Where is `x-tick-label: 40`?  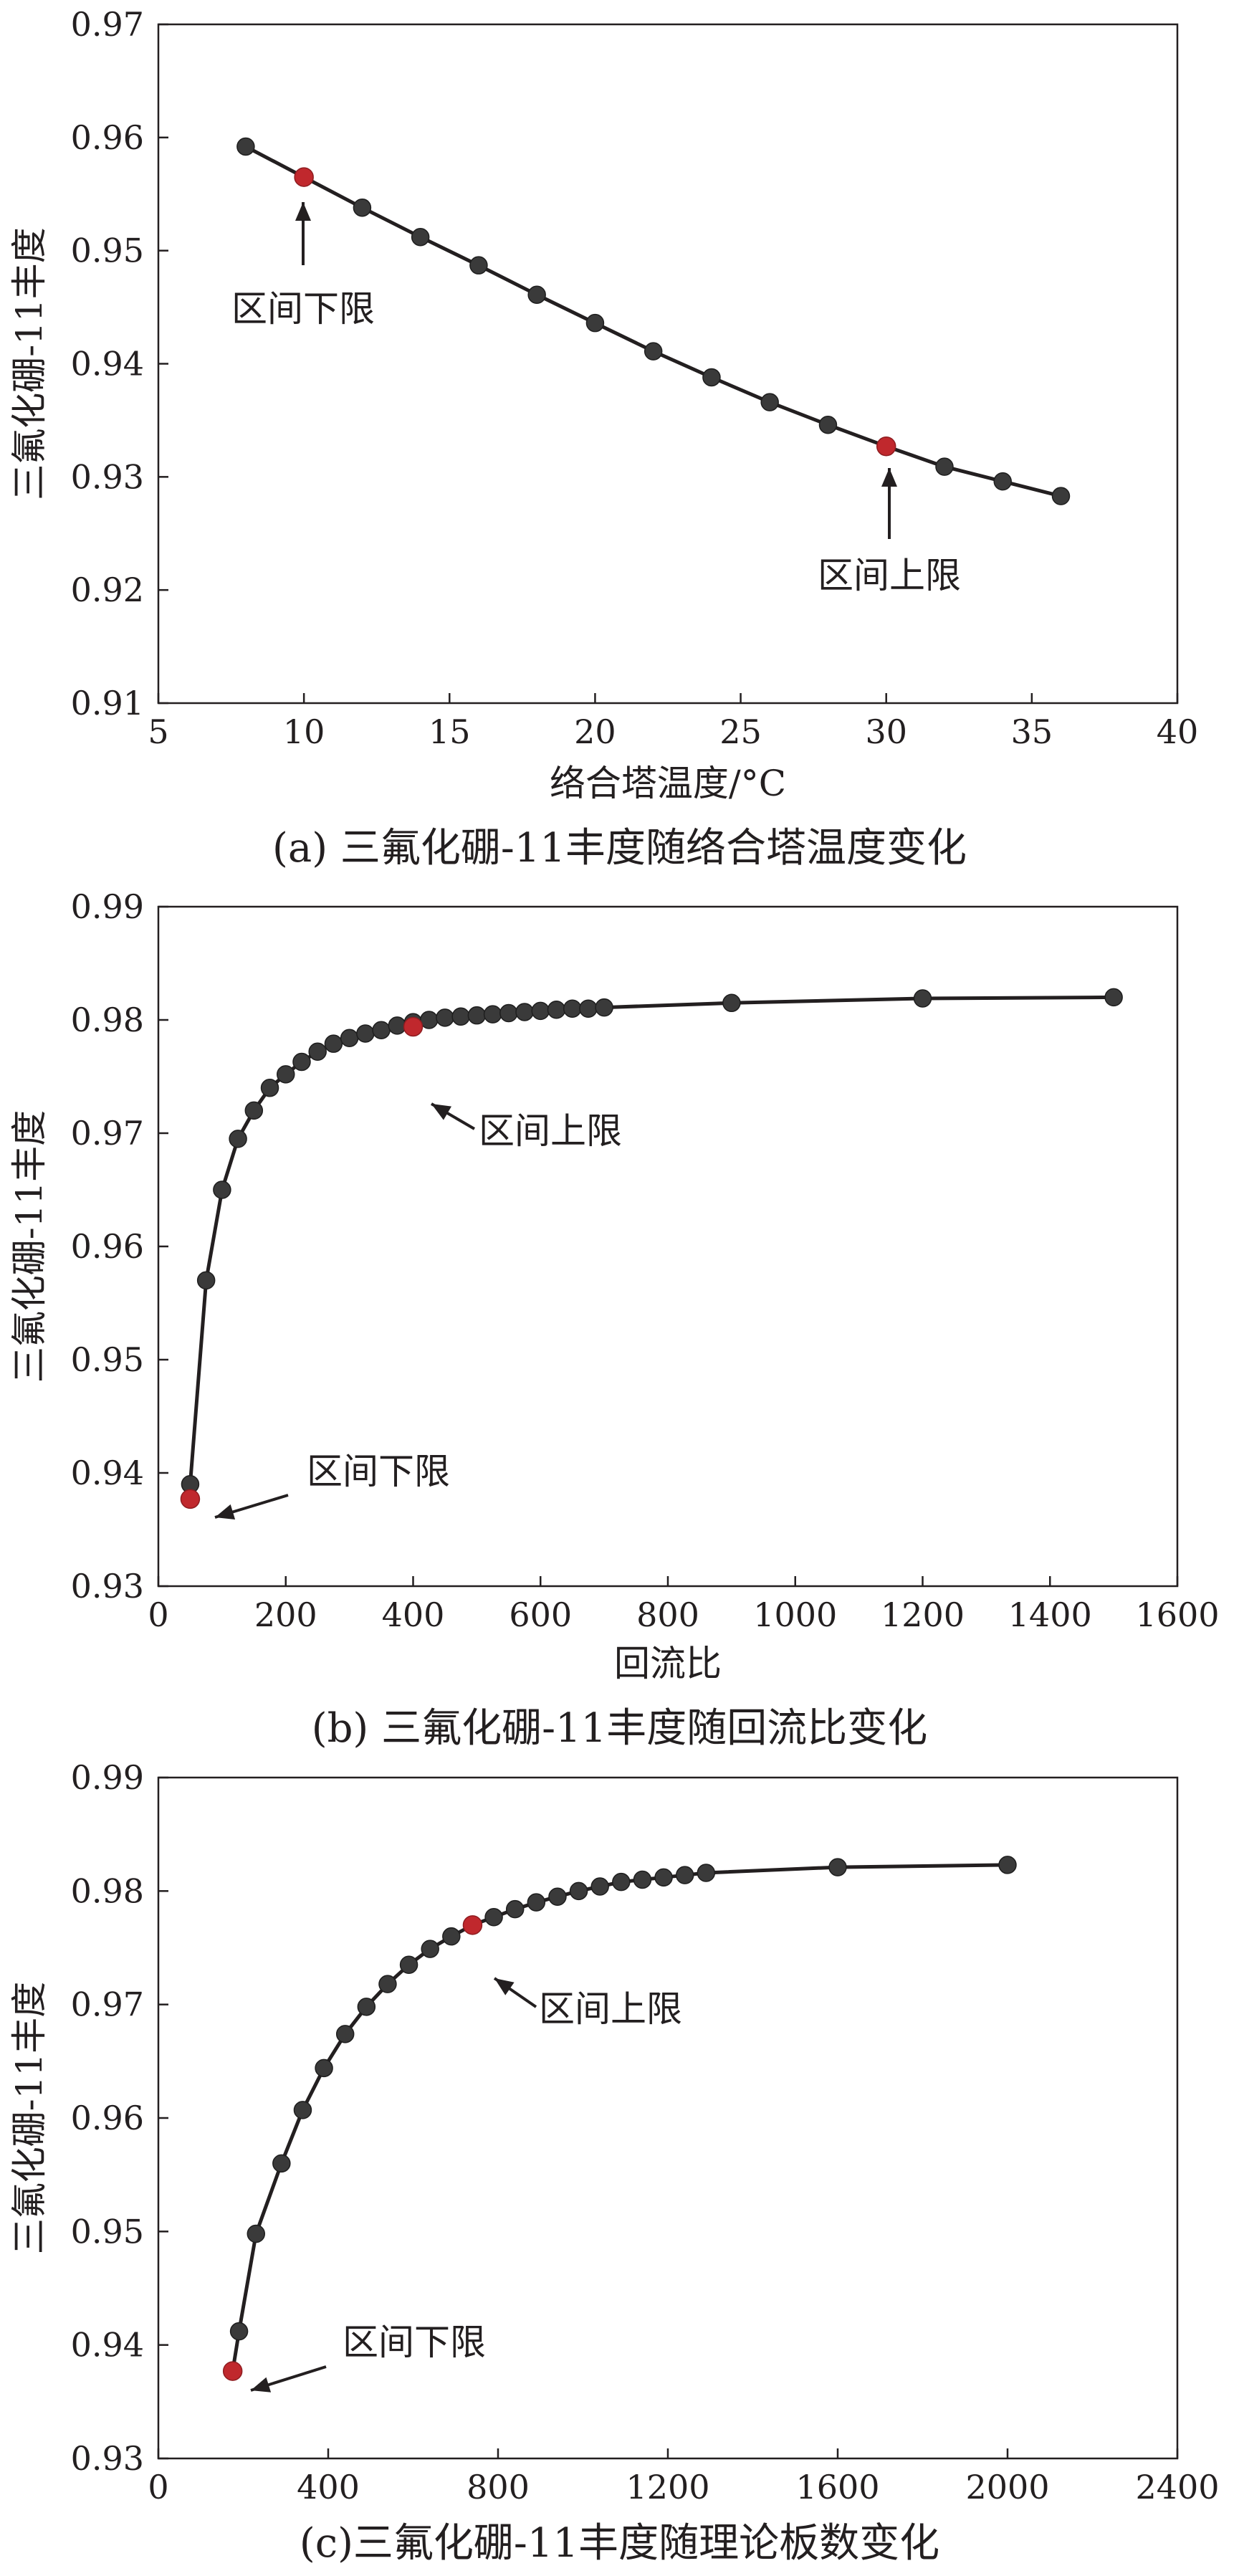 x-tick-label: 40 is located at coordinates (1178, 731).